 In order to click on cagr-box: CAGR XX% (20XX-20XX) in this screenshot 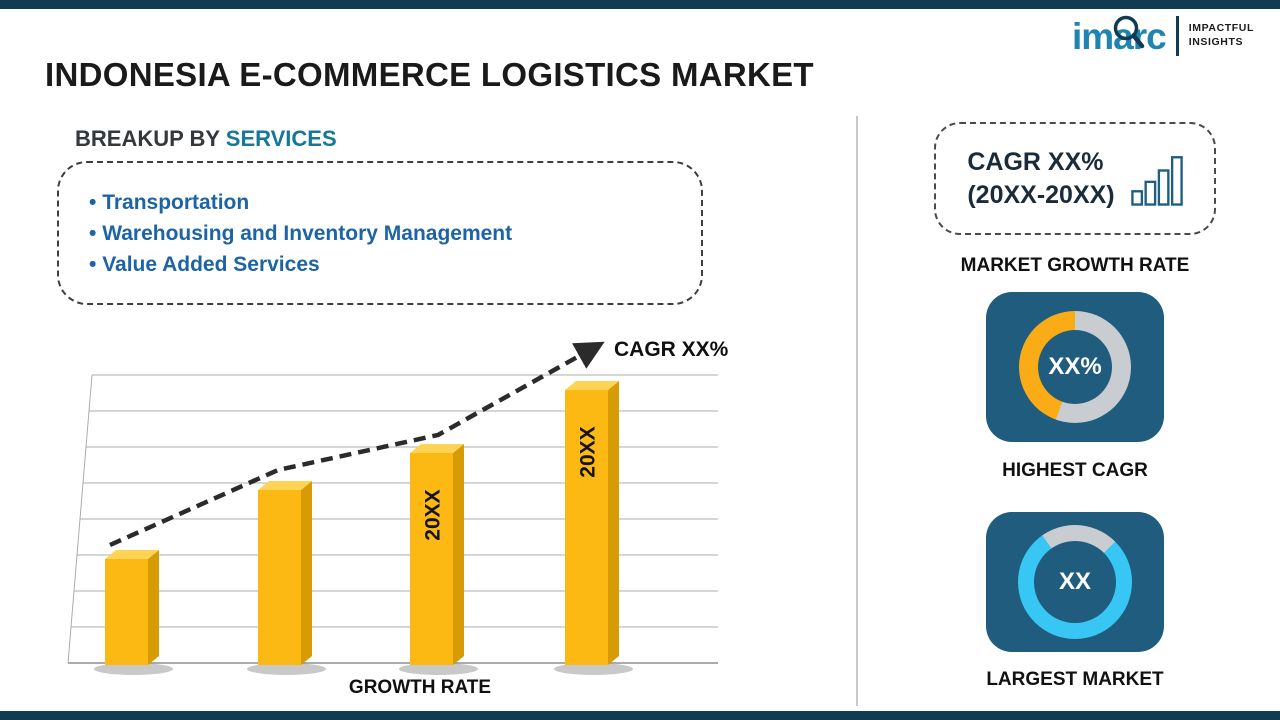, I will do `click(1075, 178)`.